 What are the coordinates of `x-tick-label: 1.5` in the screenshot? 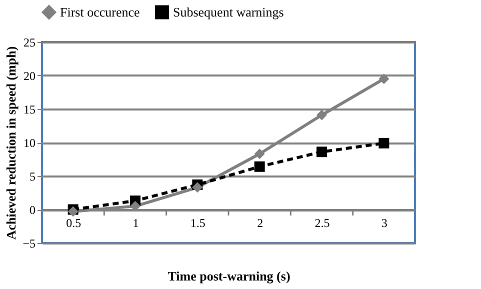 It's located at (198, 223).